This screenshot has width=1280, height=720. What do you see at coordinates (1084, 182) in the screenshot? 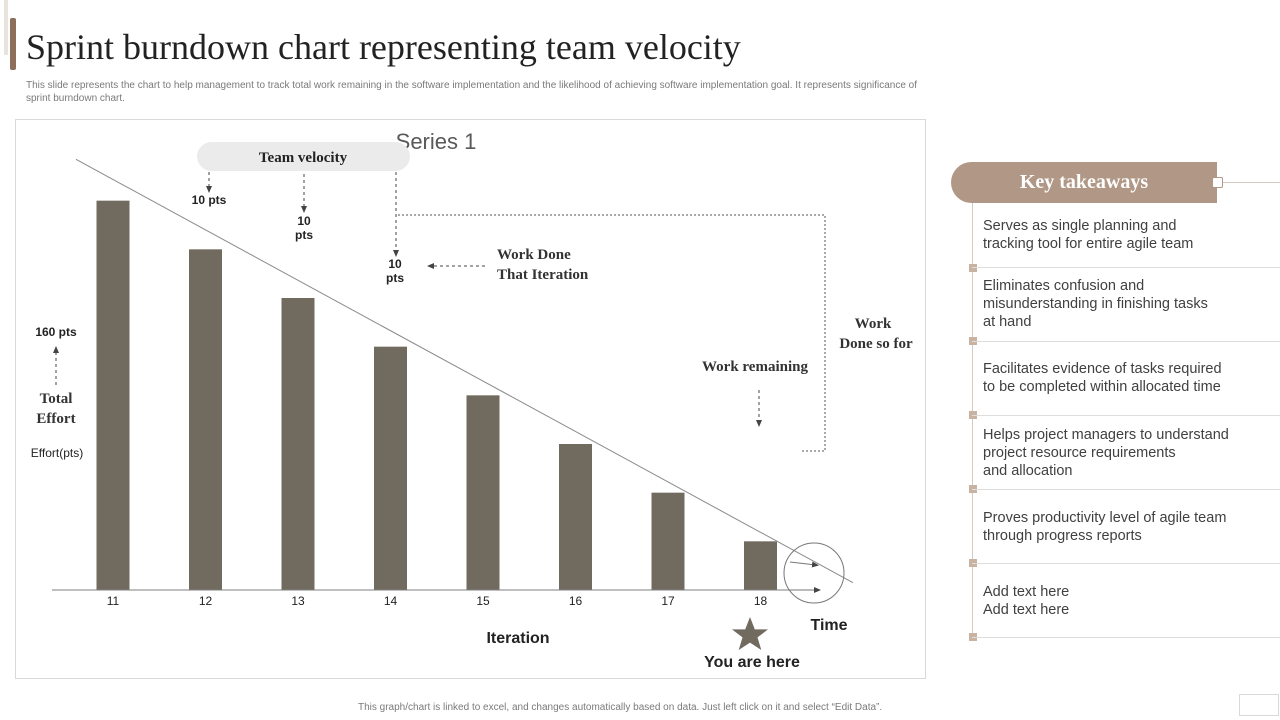
I see `takeaways-header: Key takeaways` at bounding box center [1084, 182].